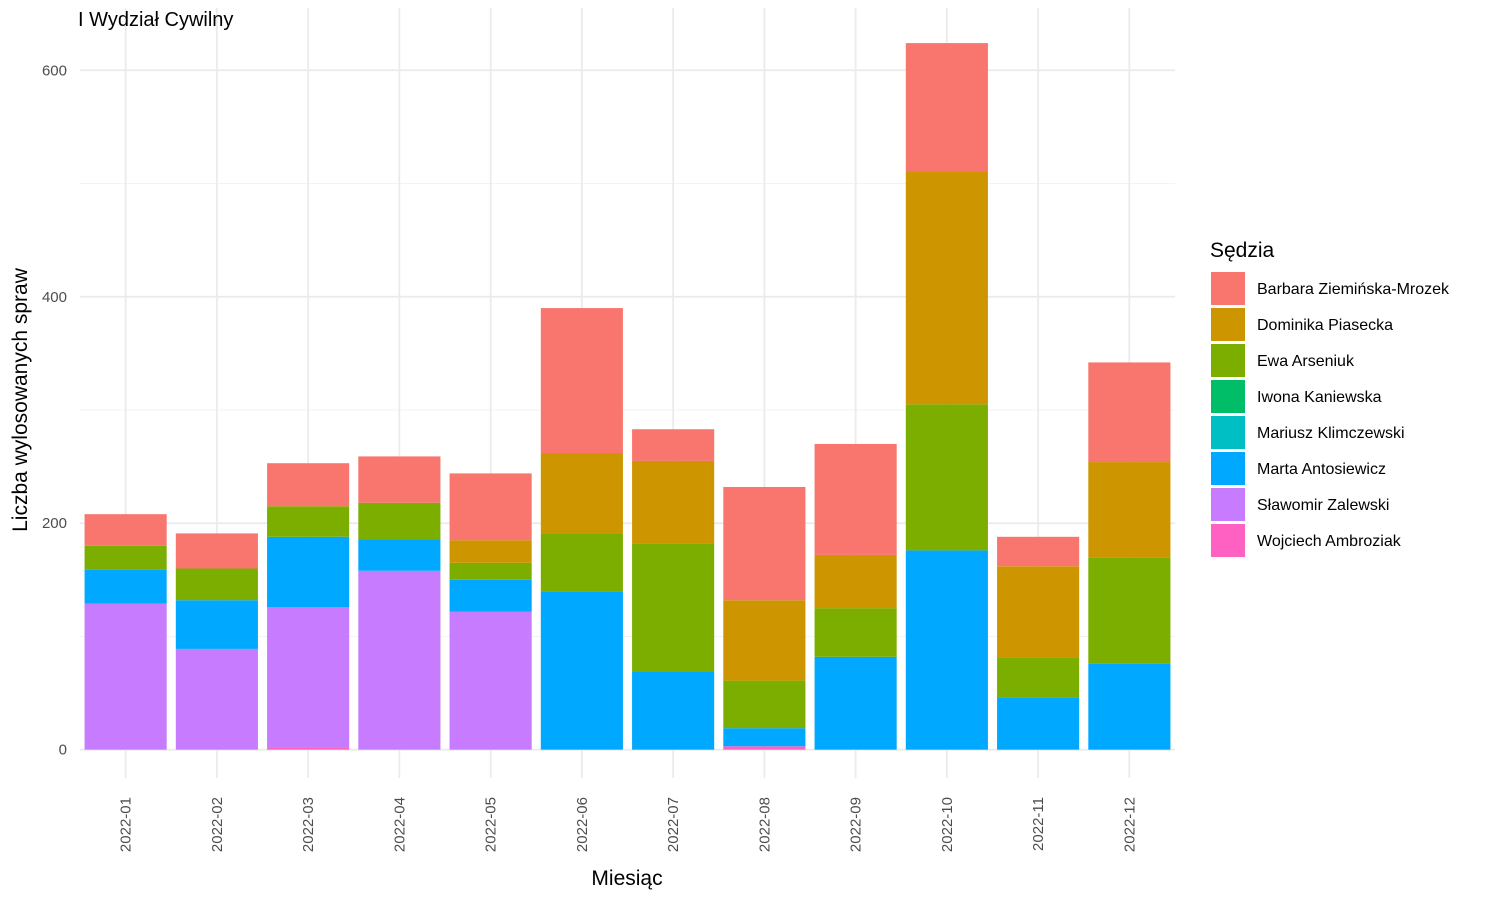  I want to click on x-tick-label: 2022-07, so click(673, 824).